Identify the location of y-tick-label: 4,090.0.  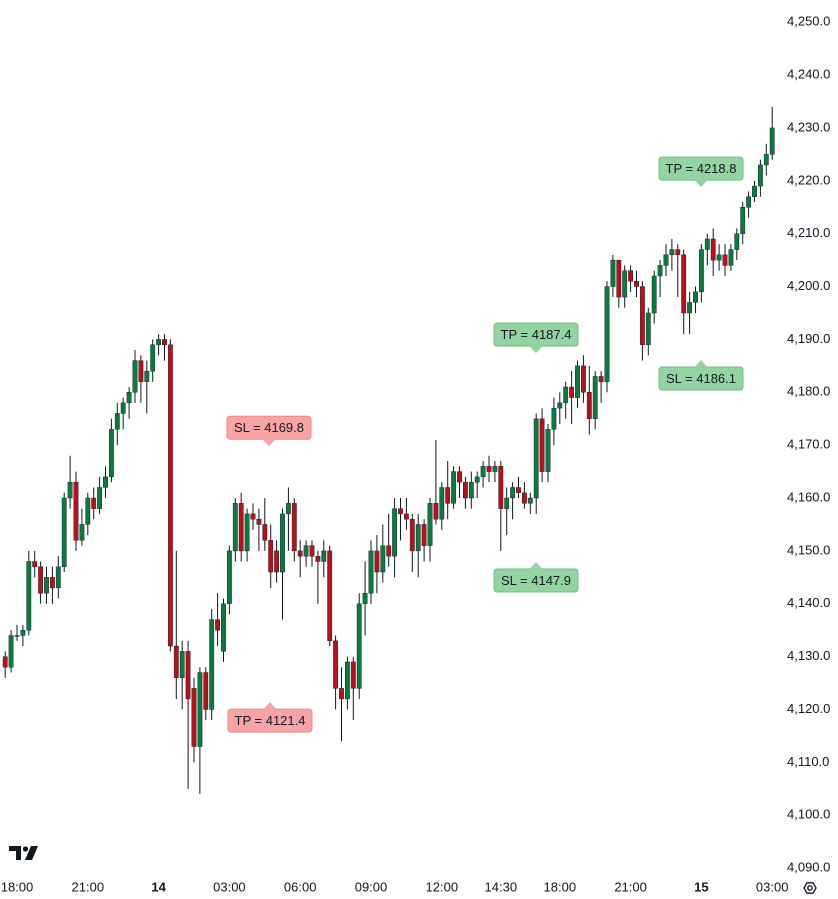
(808, 867).